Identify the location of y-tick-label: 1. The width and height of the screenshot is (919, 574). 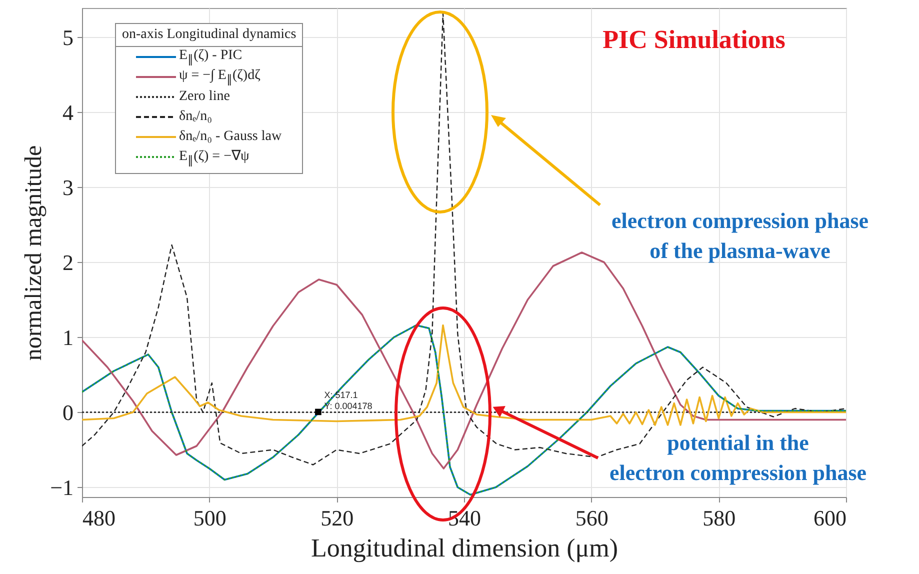
(68, 337).